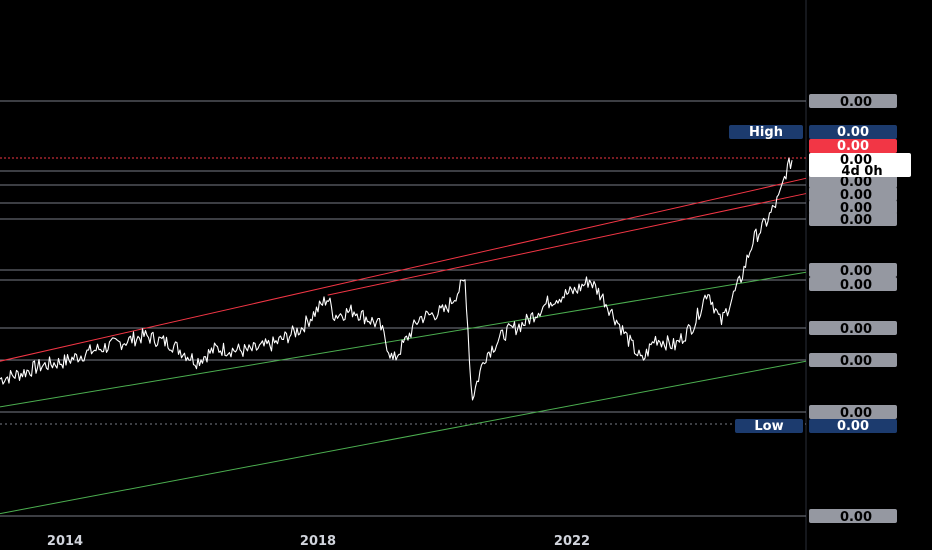 The width and height of the screenshot is (932, 550). Describe the element at coordinates (572, 541) in the screenshot. I see `x-tick-label: 2022` at that location.